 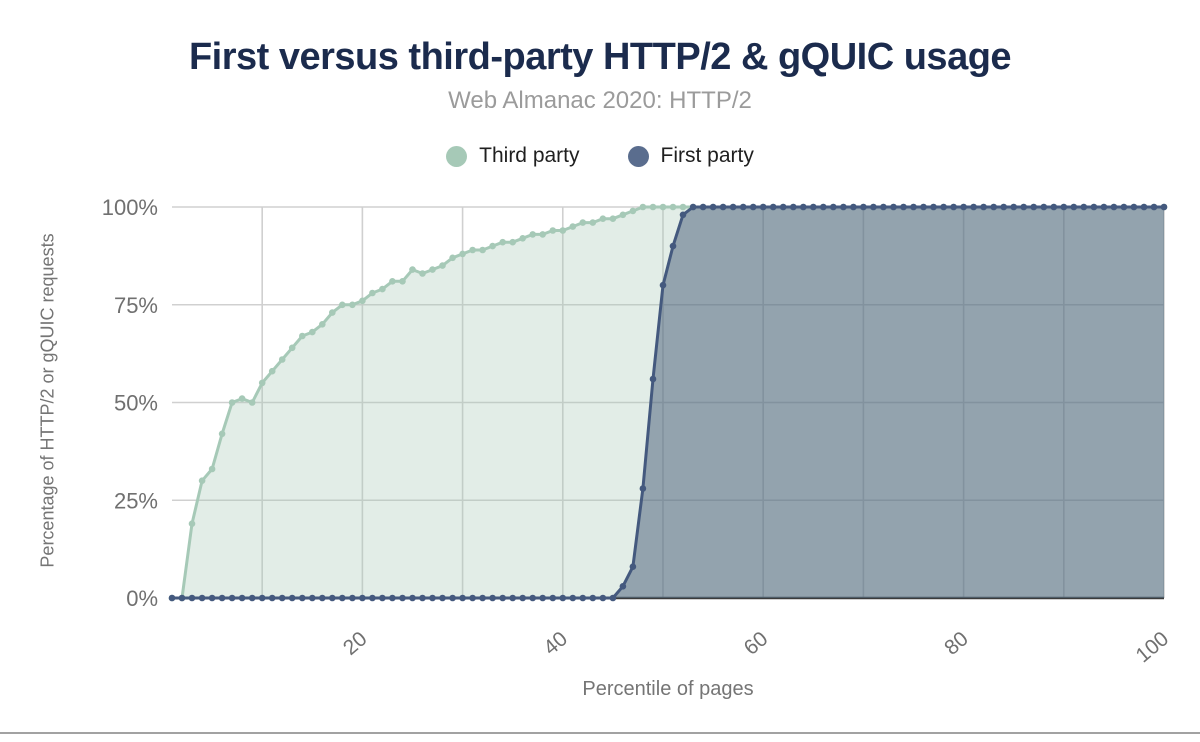 I want to click on svg-text: 100, so click(x=1153, y=647).